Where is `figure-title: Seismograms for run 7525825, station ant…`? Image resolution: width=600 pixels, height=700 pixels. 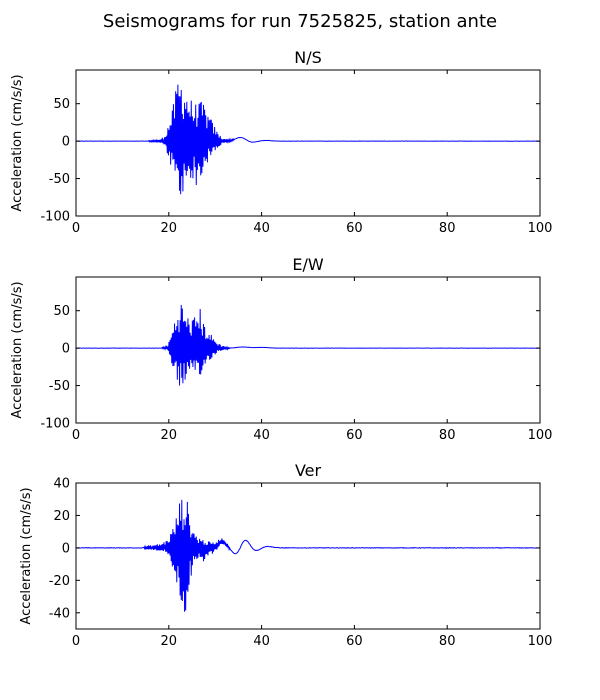
figure-title: Seismograms for run 7525825, station ant… is located at coordinates (300, 21).